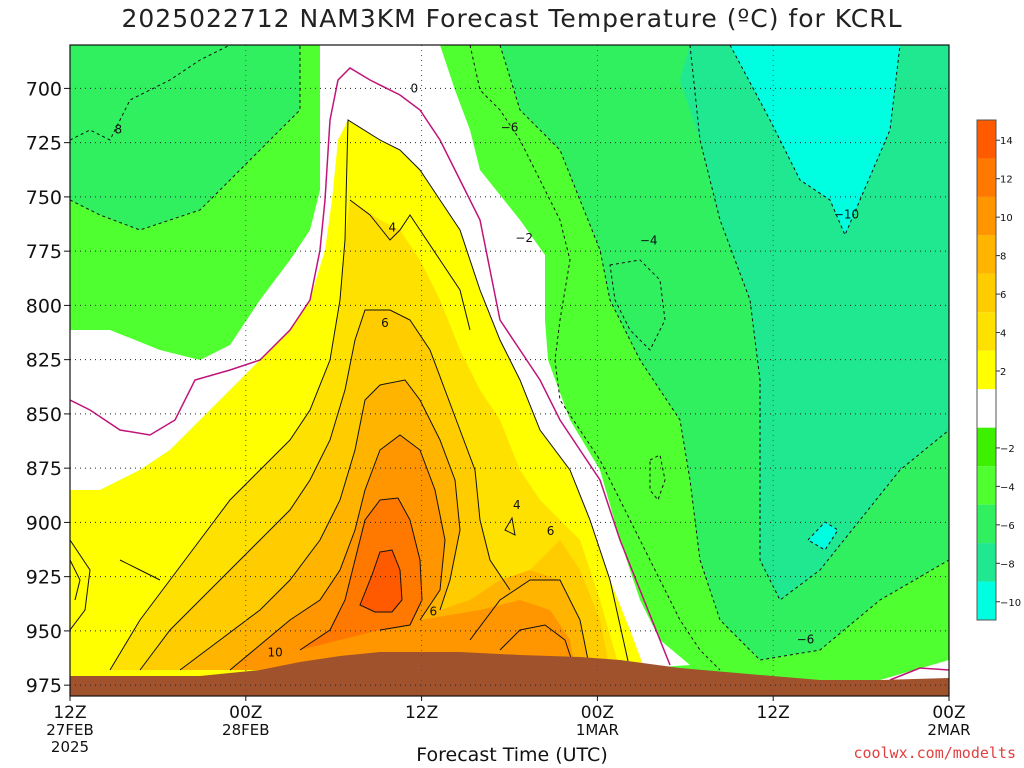 The width and height of the screenshot is (1024, 768). Describe the element at coordinates (44, 89) in the screenshot. I see `y-tick-label: 700` at that location.